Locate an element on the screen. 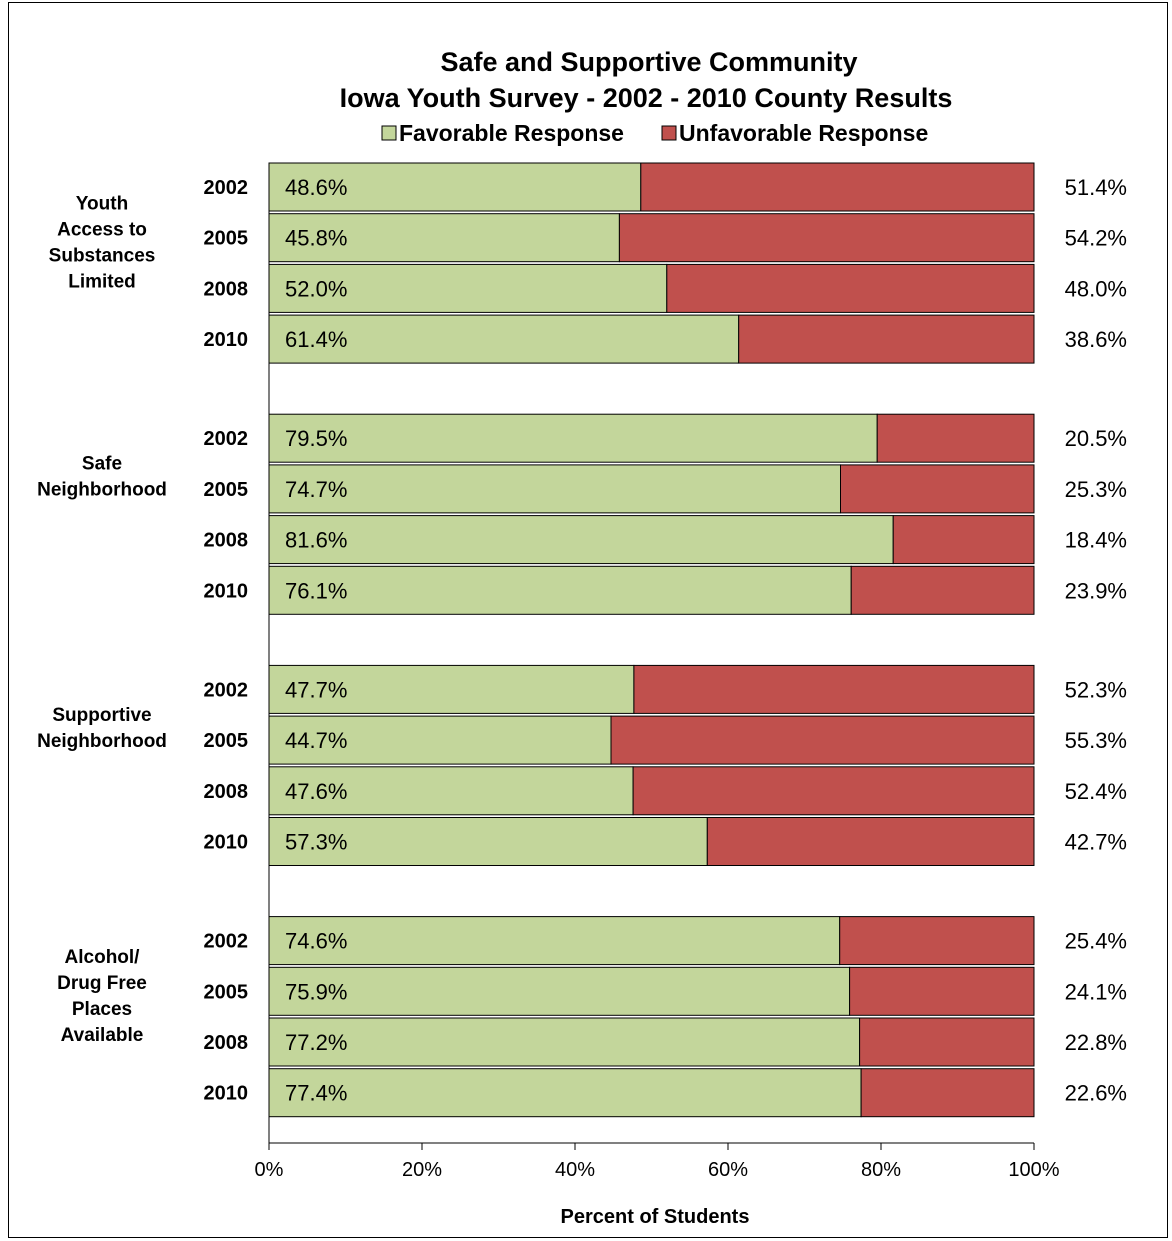 This screenshot has width=1172, height=1241. favorable-value-label: 75.9% is located at coordinates (316, 991).